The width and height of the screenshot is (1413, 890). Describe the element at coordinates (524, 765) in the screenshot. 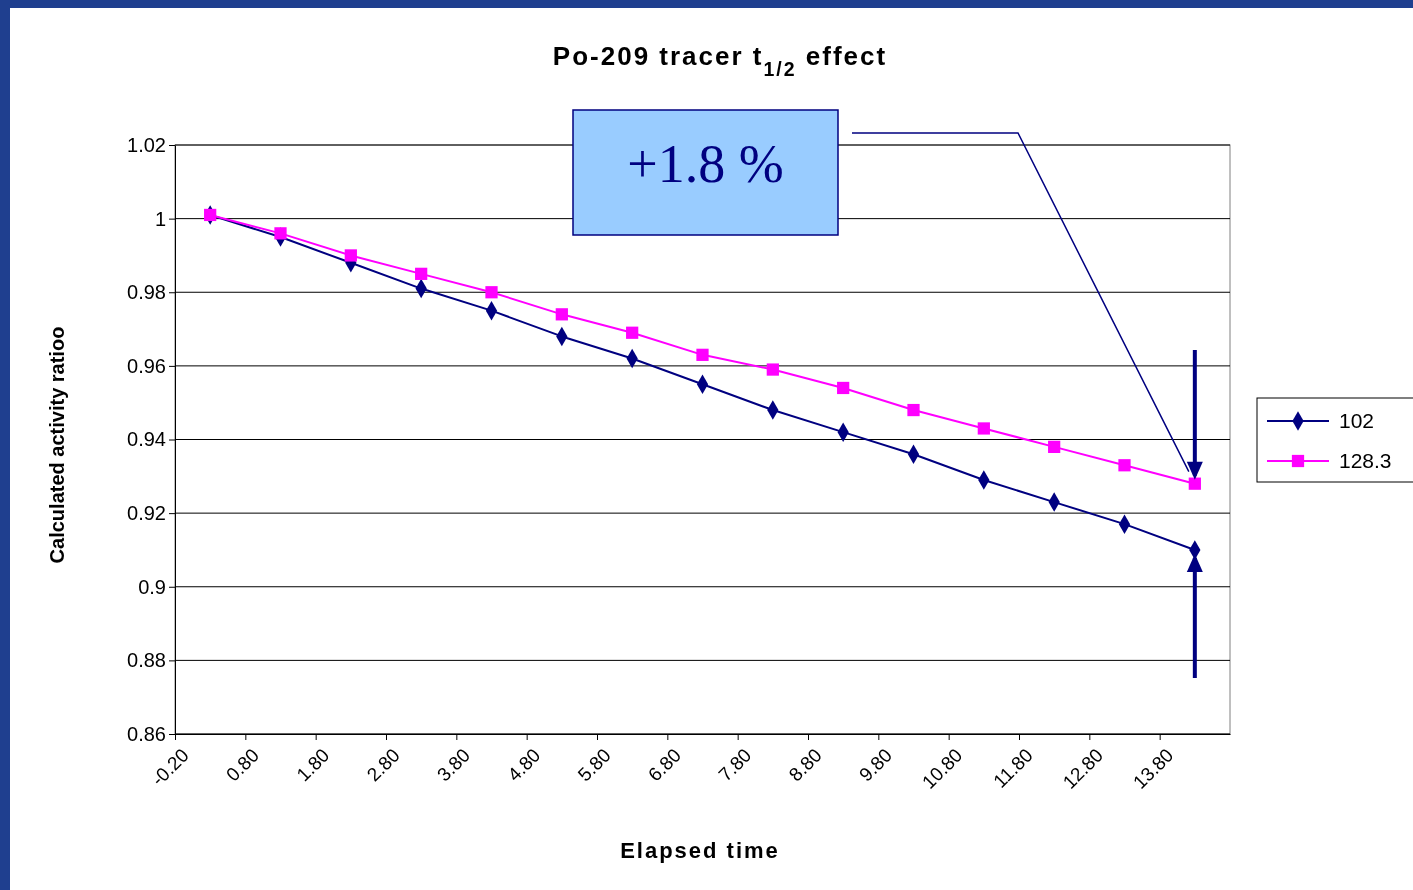

I see `x-tick-label: 4.80` at that location.